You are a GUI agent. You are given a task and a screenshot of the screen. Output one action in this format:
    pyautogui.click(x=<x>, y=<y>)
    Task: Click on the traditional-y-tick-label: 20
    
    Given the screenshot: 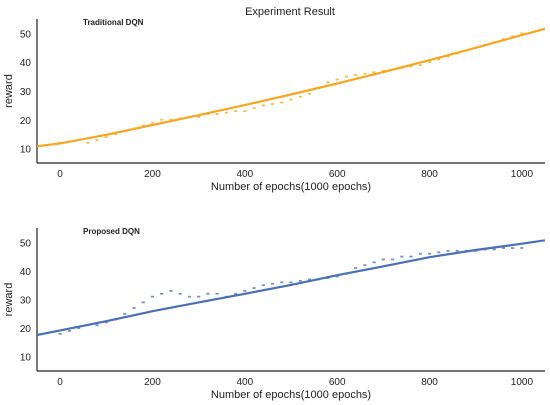 What is the action you would take?
    pyautogui.click(x=26, y=121)
    